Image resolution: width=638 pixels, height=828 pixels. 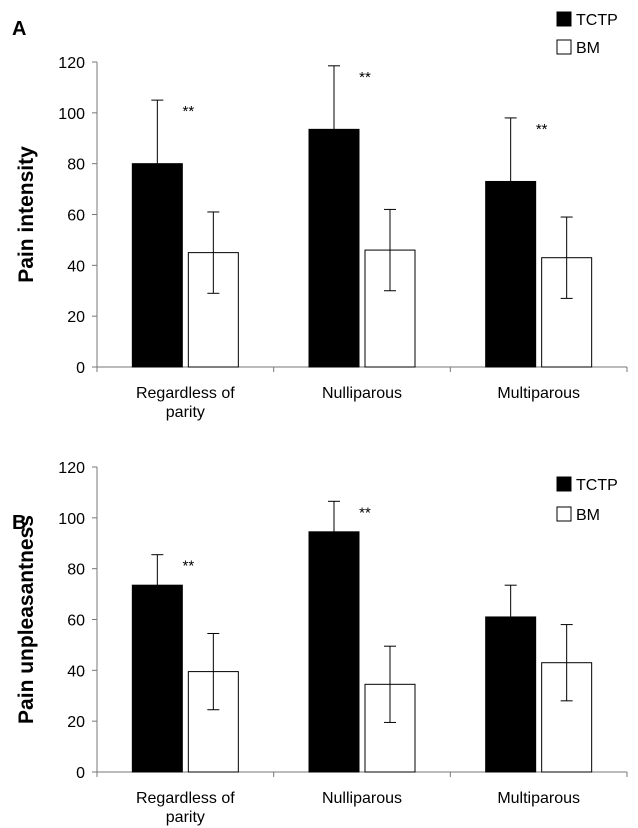 I want to click on y-axis-label: Pain intensity, so click(x=26, y=214).